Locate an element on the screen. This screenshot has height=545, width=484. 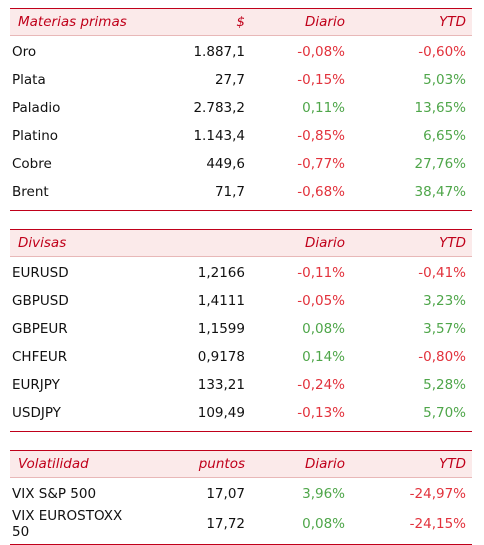
cell-value: -24,15% is located at coordinates (437, 524).